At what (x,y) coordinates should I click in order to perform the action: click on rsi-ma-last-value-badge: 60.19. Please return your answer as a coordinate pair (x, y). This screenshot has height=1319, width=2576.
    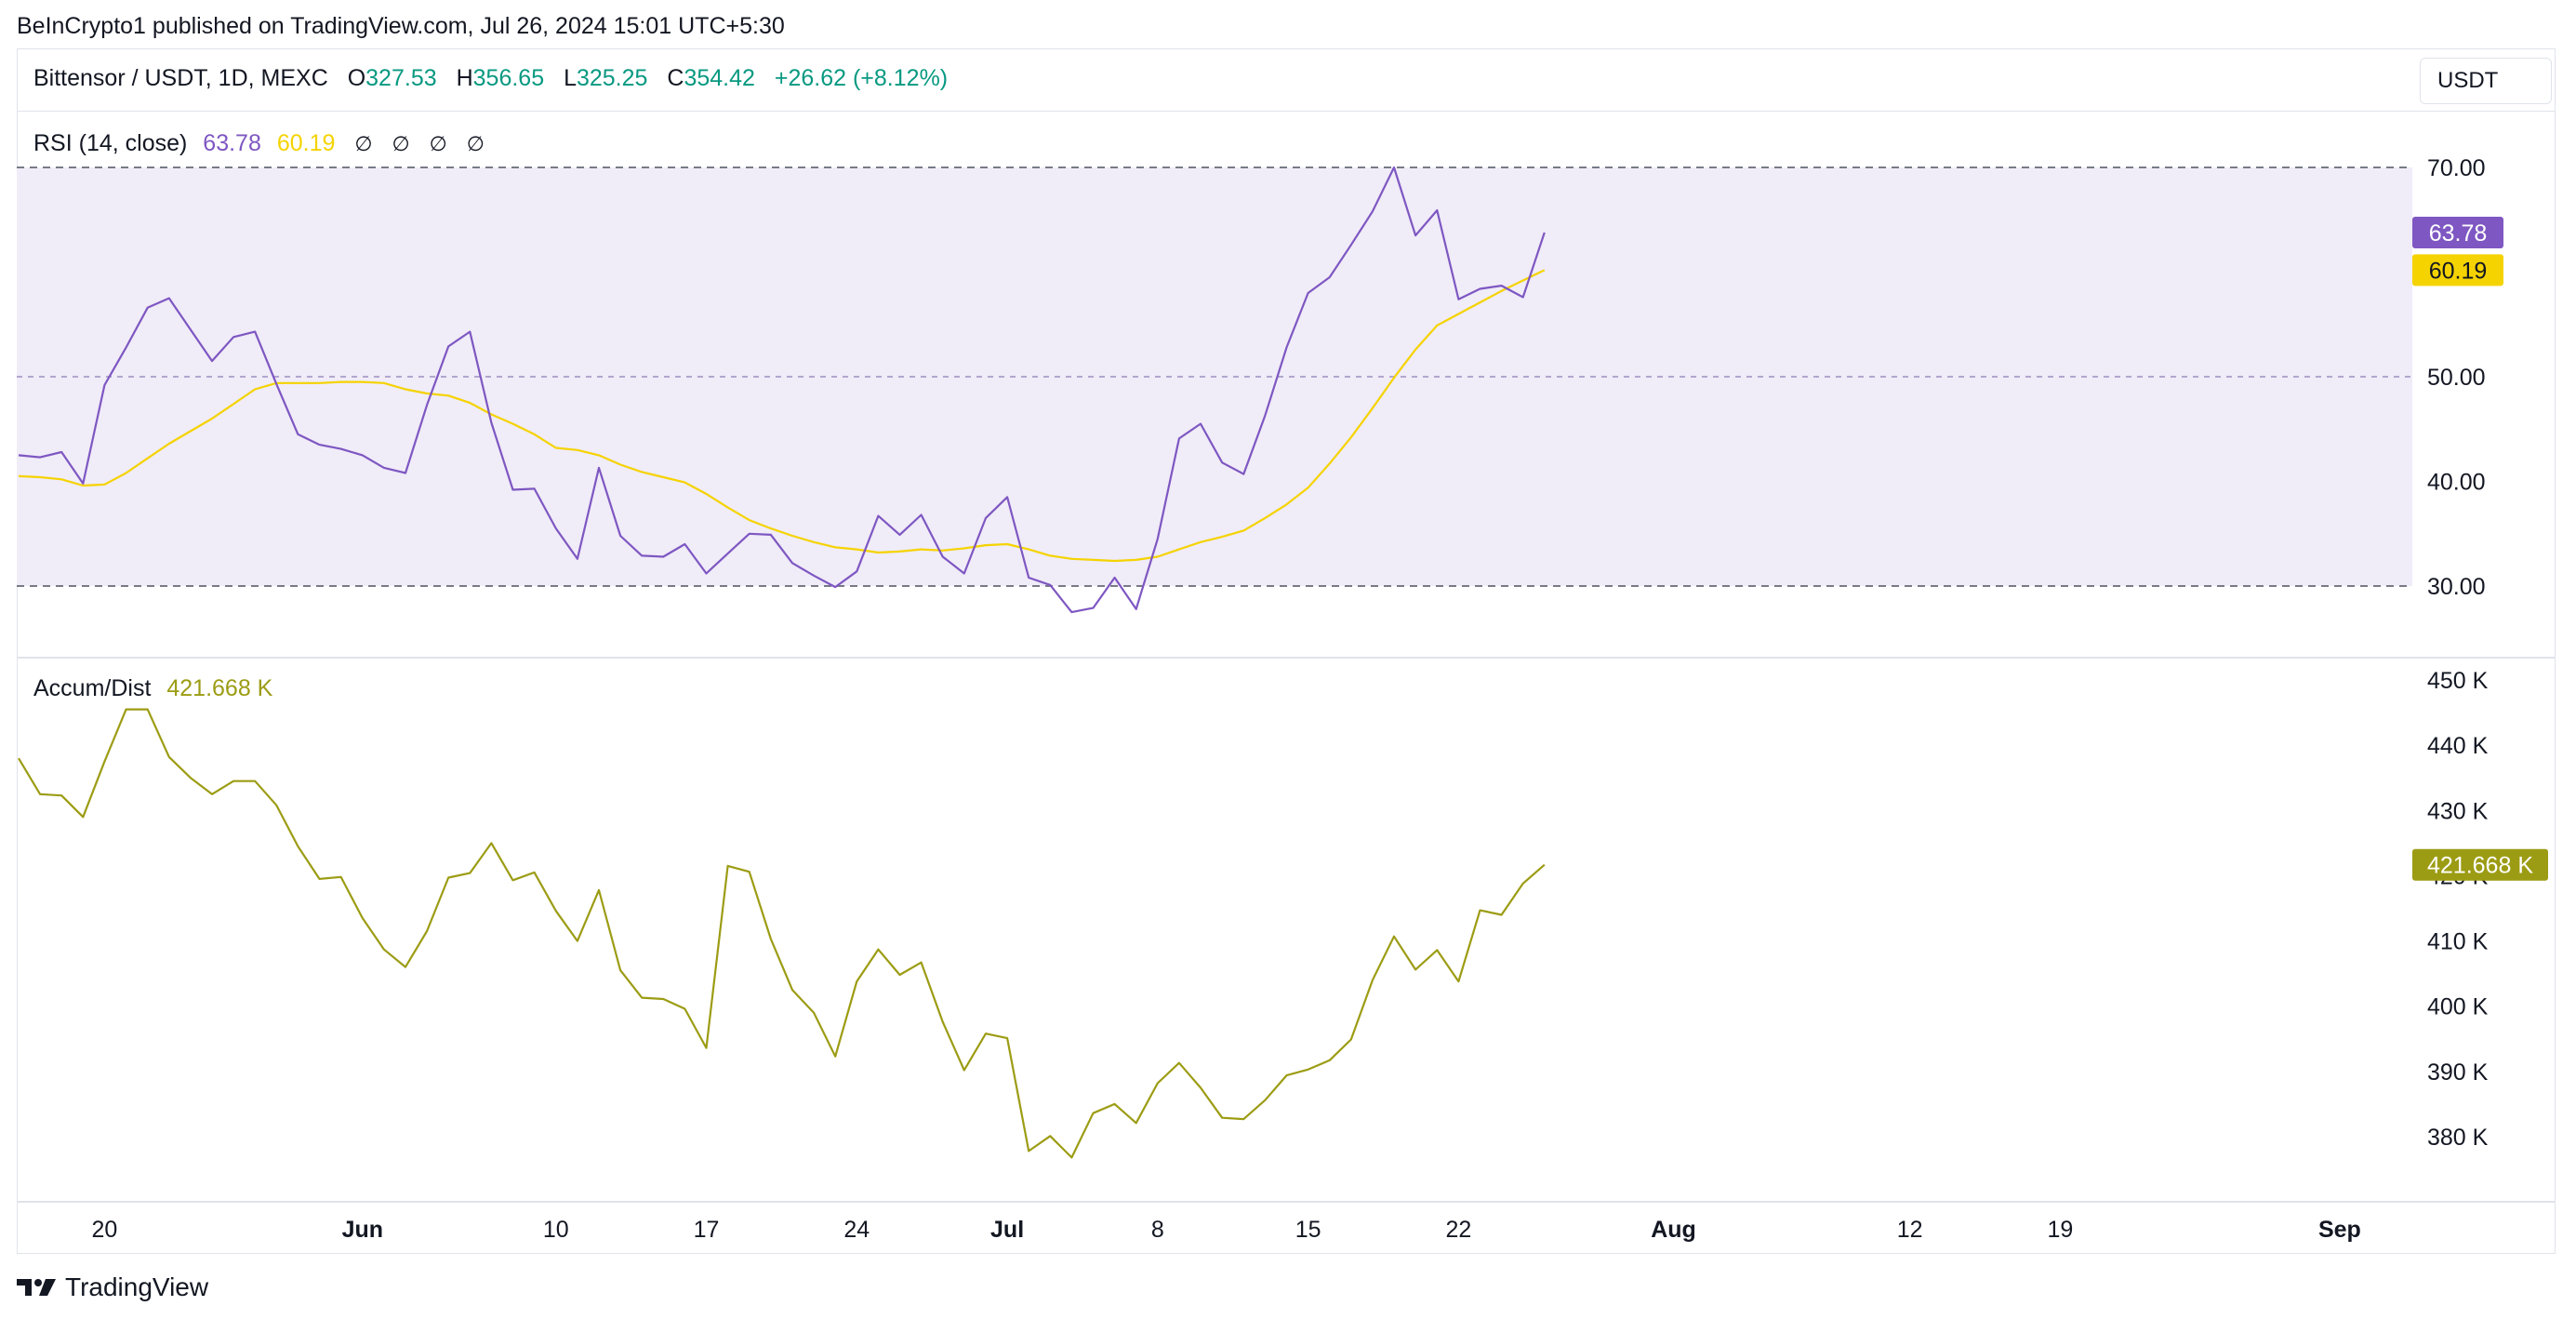
    Looking at the image, I should click on (2458, 271).